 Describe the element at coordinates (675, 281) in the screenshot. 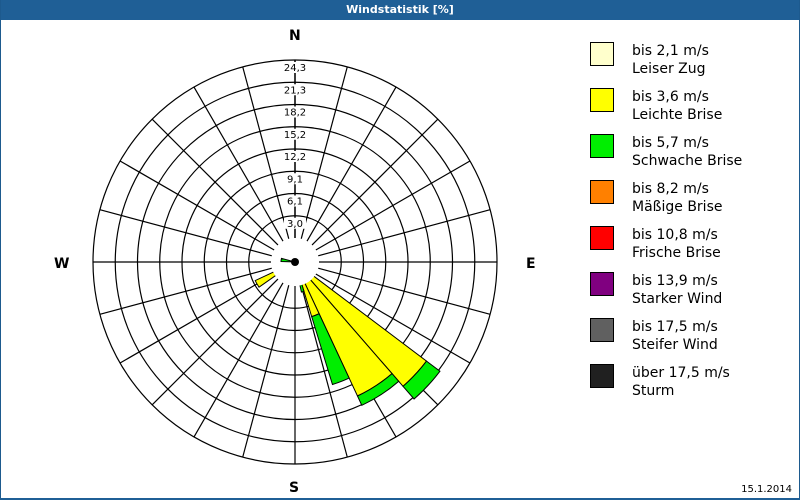

I see `legend-range: bis 13,9 m/s` at that location.